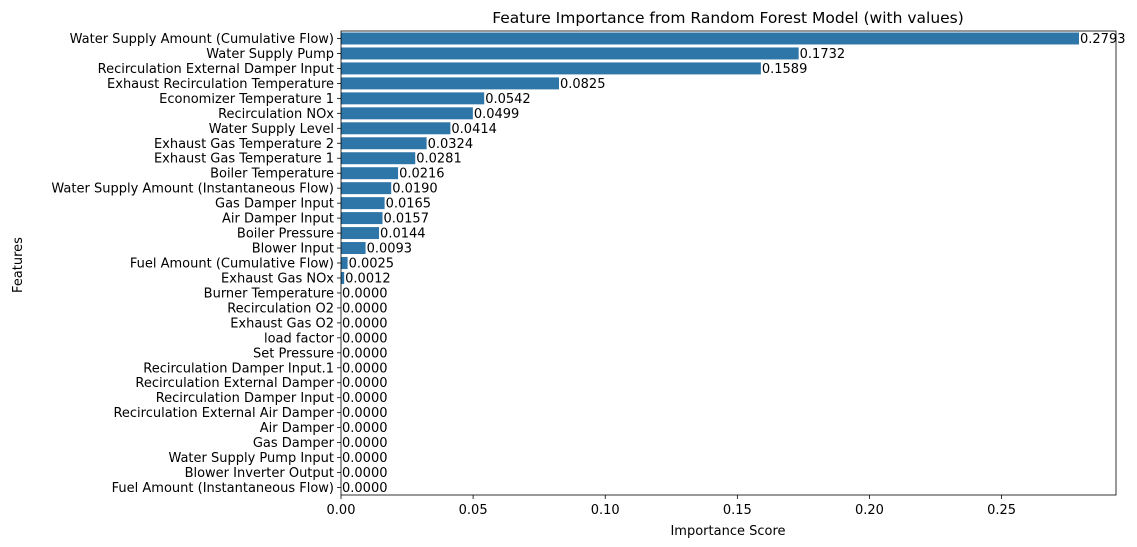 This screenshot has width=1137, height=547. Describe the element at coordinates (297, 428) in the screenshot. I see `y-tick-label: Air Damper` at that location.